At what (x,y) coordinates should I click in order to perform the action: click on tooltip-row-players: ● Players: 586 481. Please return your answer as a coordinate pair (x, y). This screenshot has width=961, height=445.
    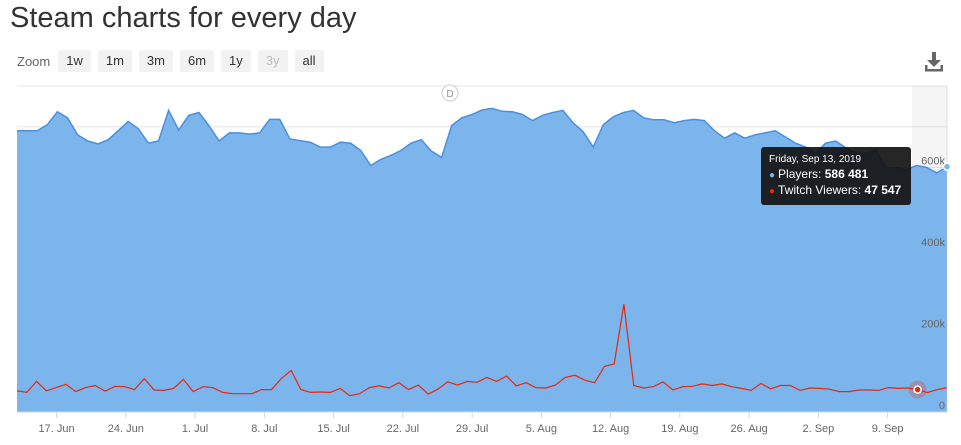
    Looking at the image, I should click on (819, 174).